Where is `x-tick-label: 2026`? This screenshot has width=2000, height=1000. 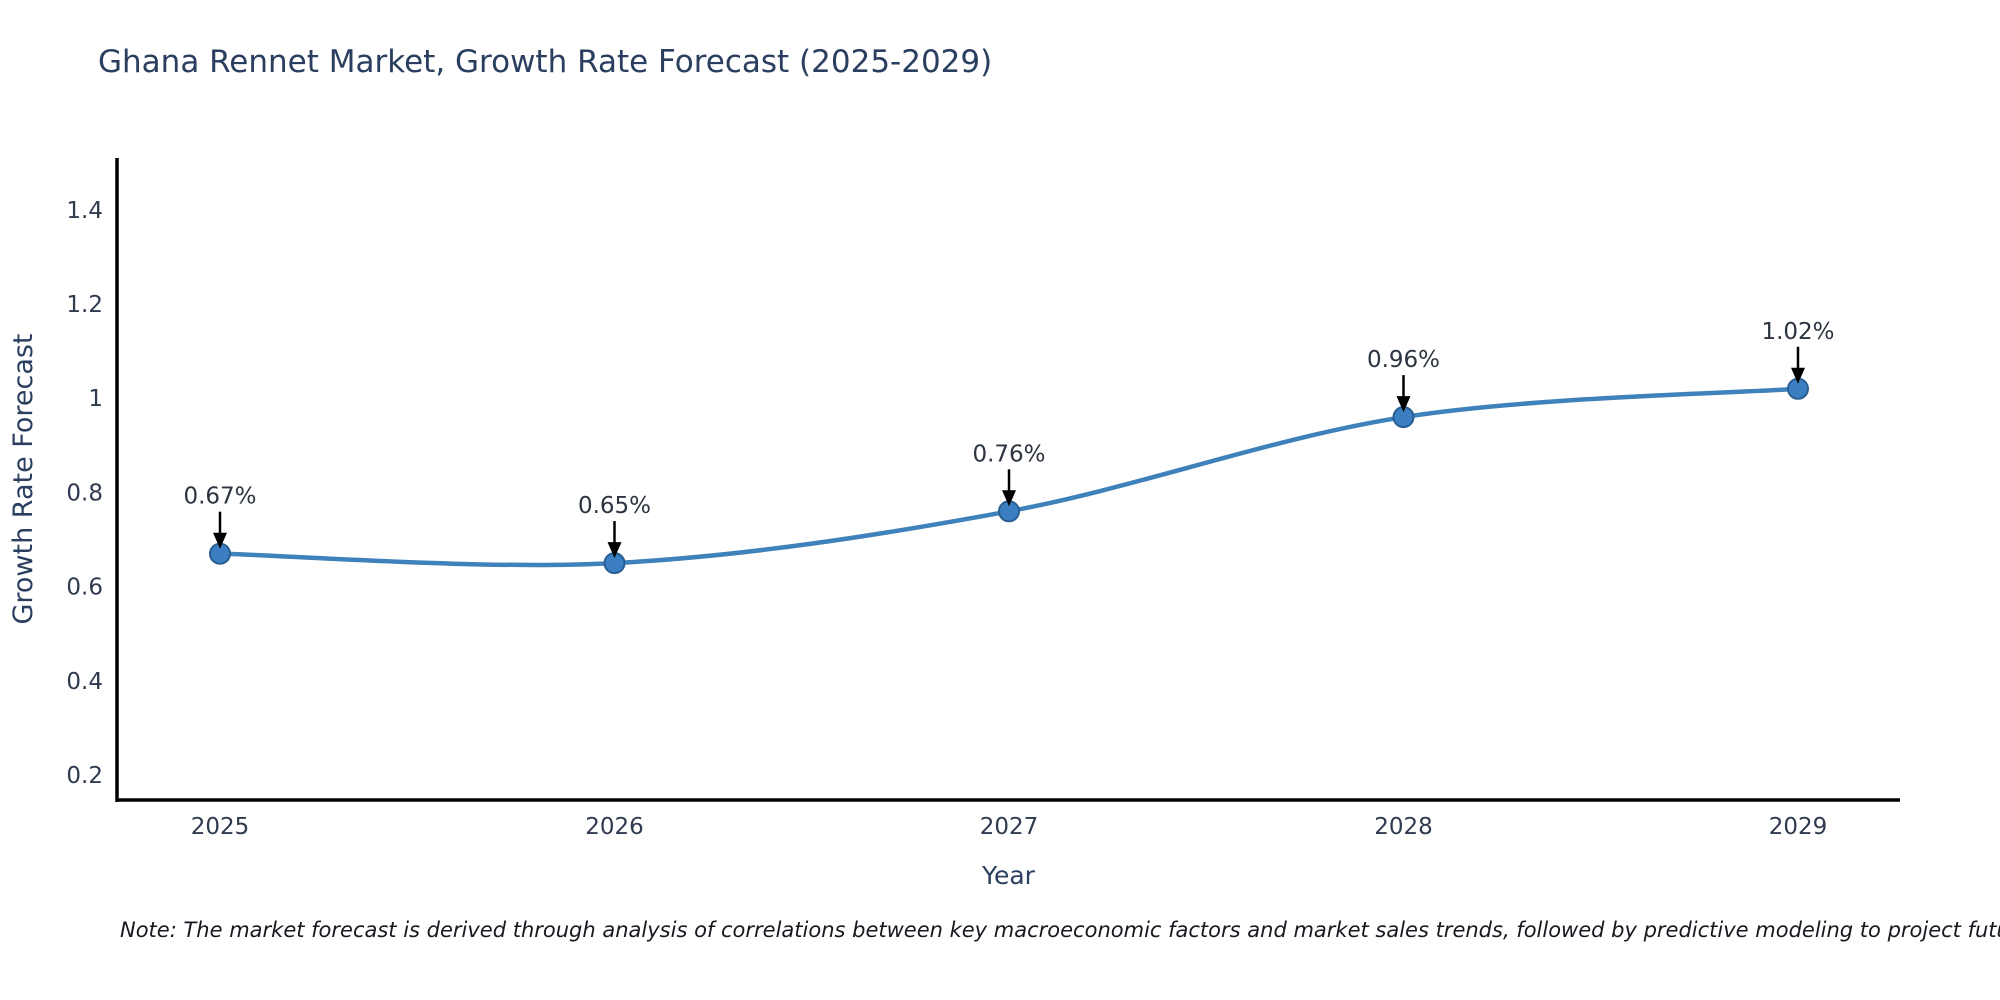 x-tick-label: 2026 is located at coordinates (614, 827).